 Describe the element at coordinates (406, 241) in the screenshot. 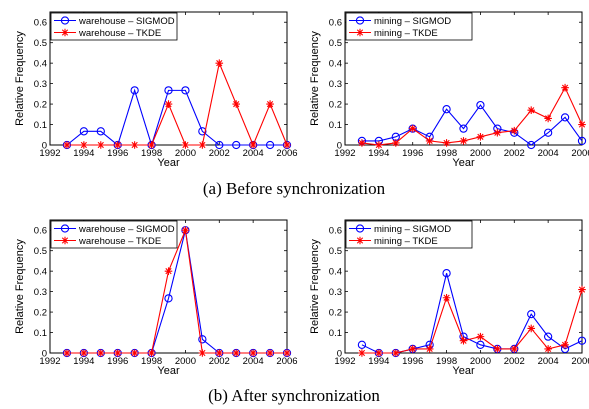

I see `legend-entry-label: mining – TKDE` at that location.